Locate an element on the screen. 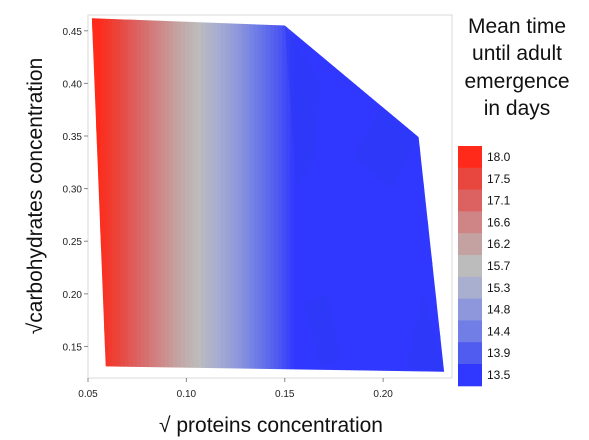 The width and height of the screenshot is (589, 440). legend-label: 16.2 is located at coordinates (499, 244).